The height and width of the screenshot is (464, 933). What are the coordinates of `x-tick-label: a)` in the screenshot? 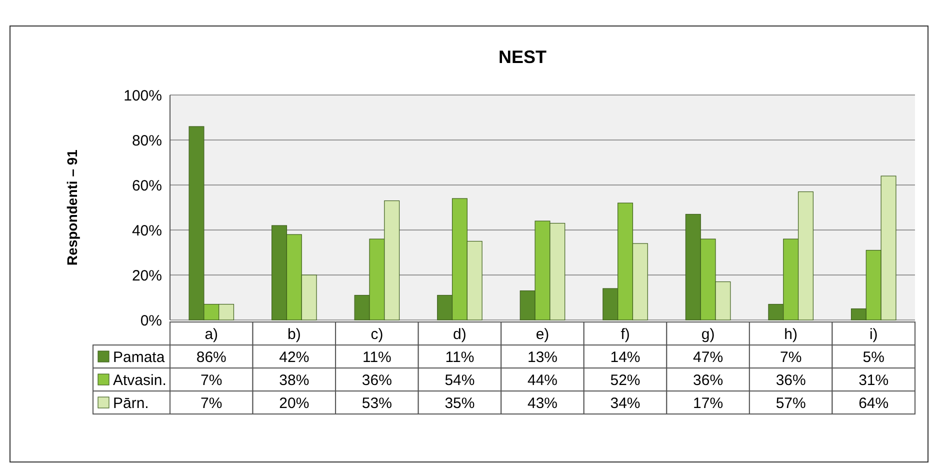 It's located at (211, 334).